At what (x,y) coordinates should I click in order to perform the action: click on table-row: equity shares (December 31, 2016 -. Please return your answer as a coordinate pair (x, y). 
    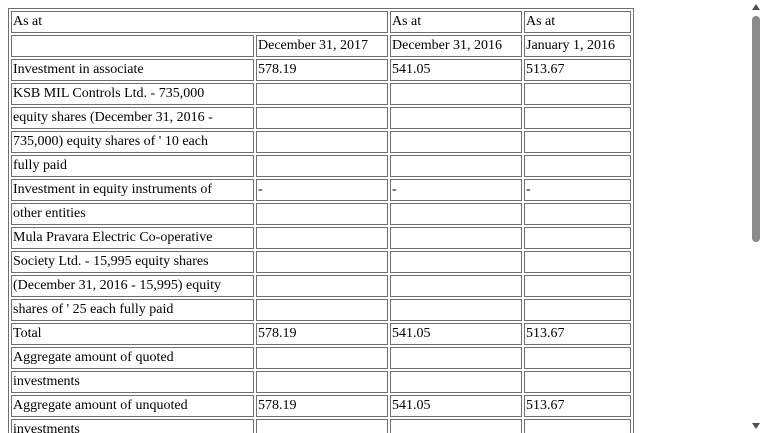
    Looking at the image, I should click on (321, 118).